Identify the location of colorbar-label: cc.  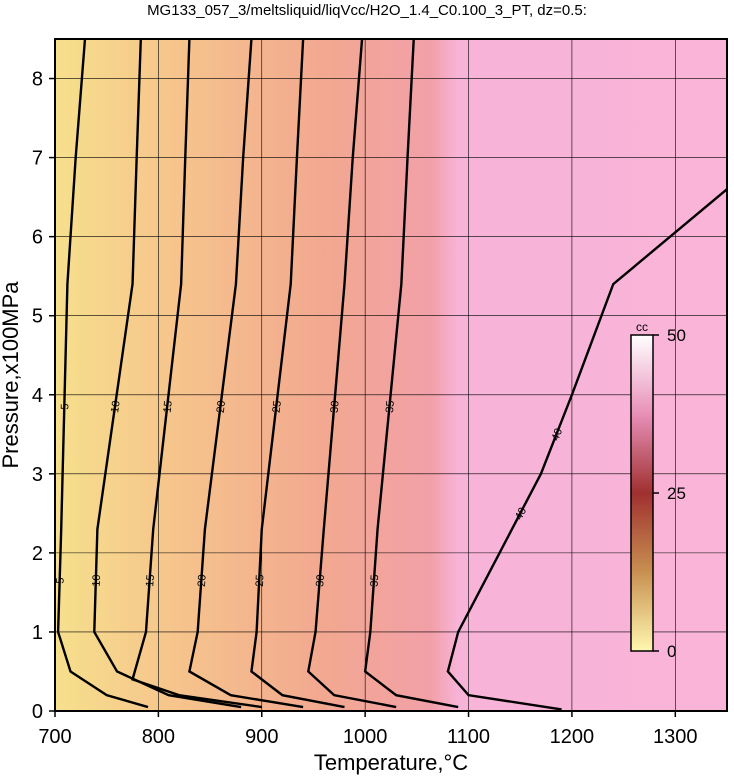
(642, 327).